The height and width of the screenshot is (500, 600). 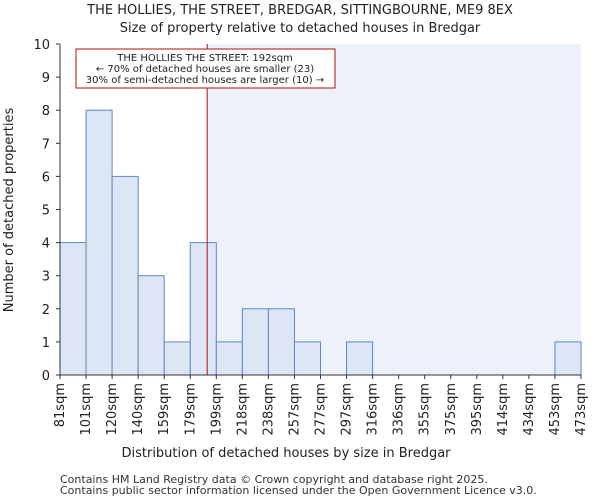 I want to click on annotation-box, so click(x=205, y=68).